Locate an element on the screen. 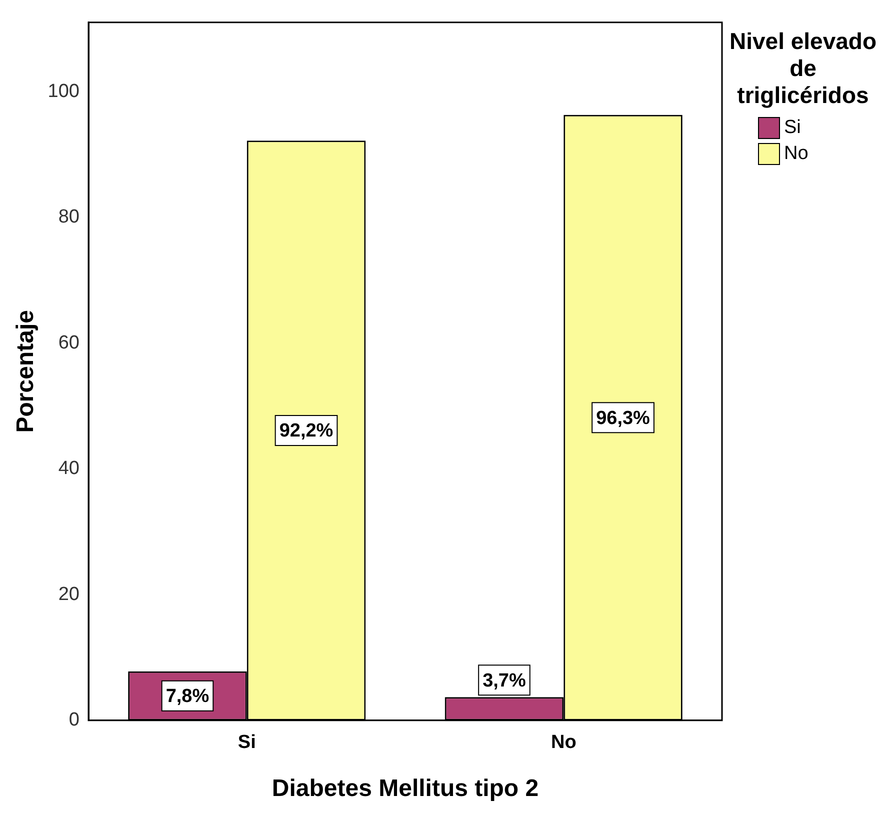 Image resolution: width=890 pixels, height=814 pixels. data-label: 7,8% is located at coordinates (188, 697).